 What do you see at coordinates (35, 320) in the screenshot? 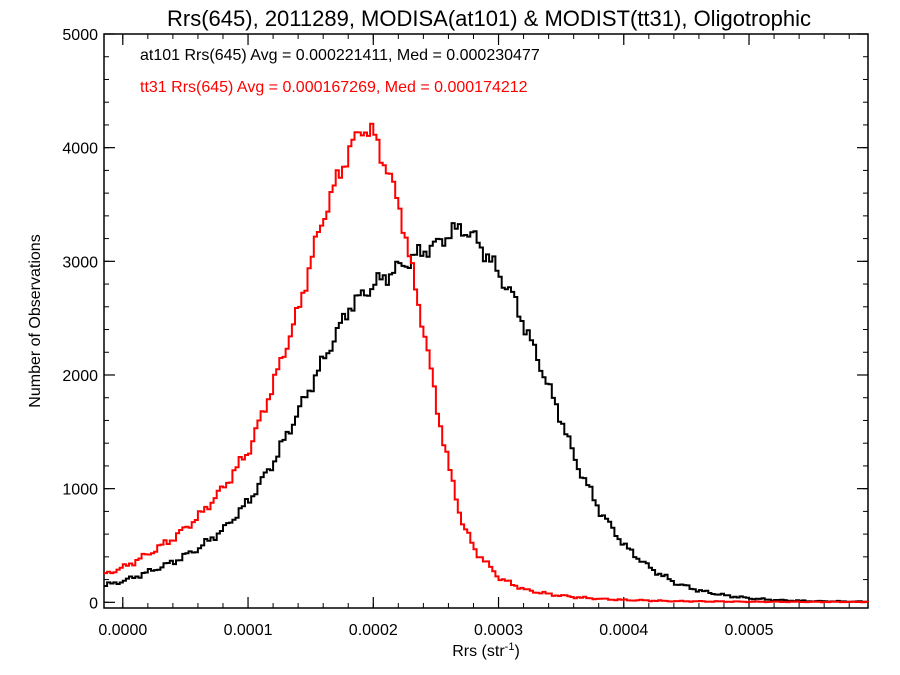
I see `y-axis-label: Number of Observations` at bounding box center [35, 320].